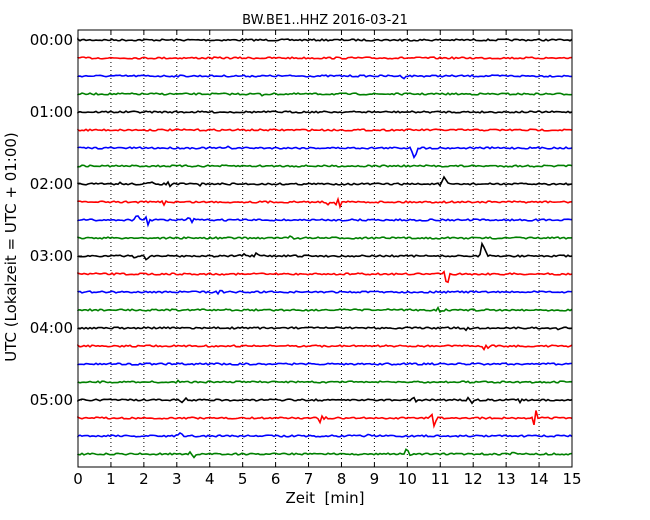  Describe the element at coordinates (342, 479) in the screenshot. I see `x-tick-label: 8` at that location.